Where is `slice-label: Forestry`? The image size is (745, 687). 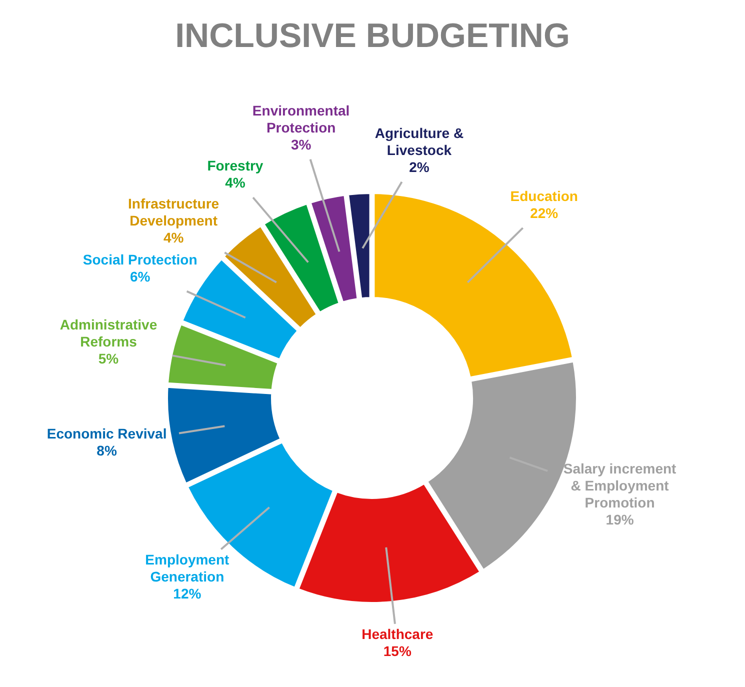
slice-label: Forestry is located at coordinates (235, 166).